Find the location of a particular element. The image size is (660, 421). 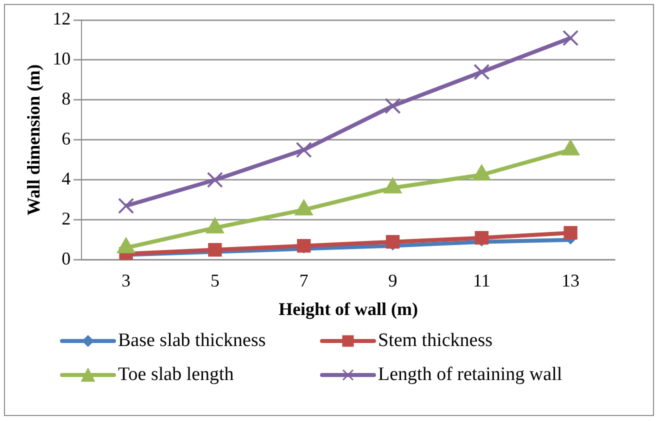

y-axis-title: Wall dimension (m) is located at coordinates (33, 140).